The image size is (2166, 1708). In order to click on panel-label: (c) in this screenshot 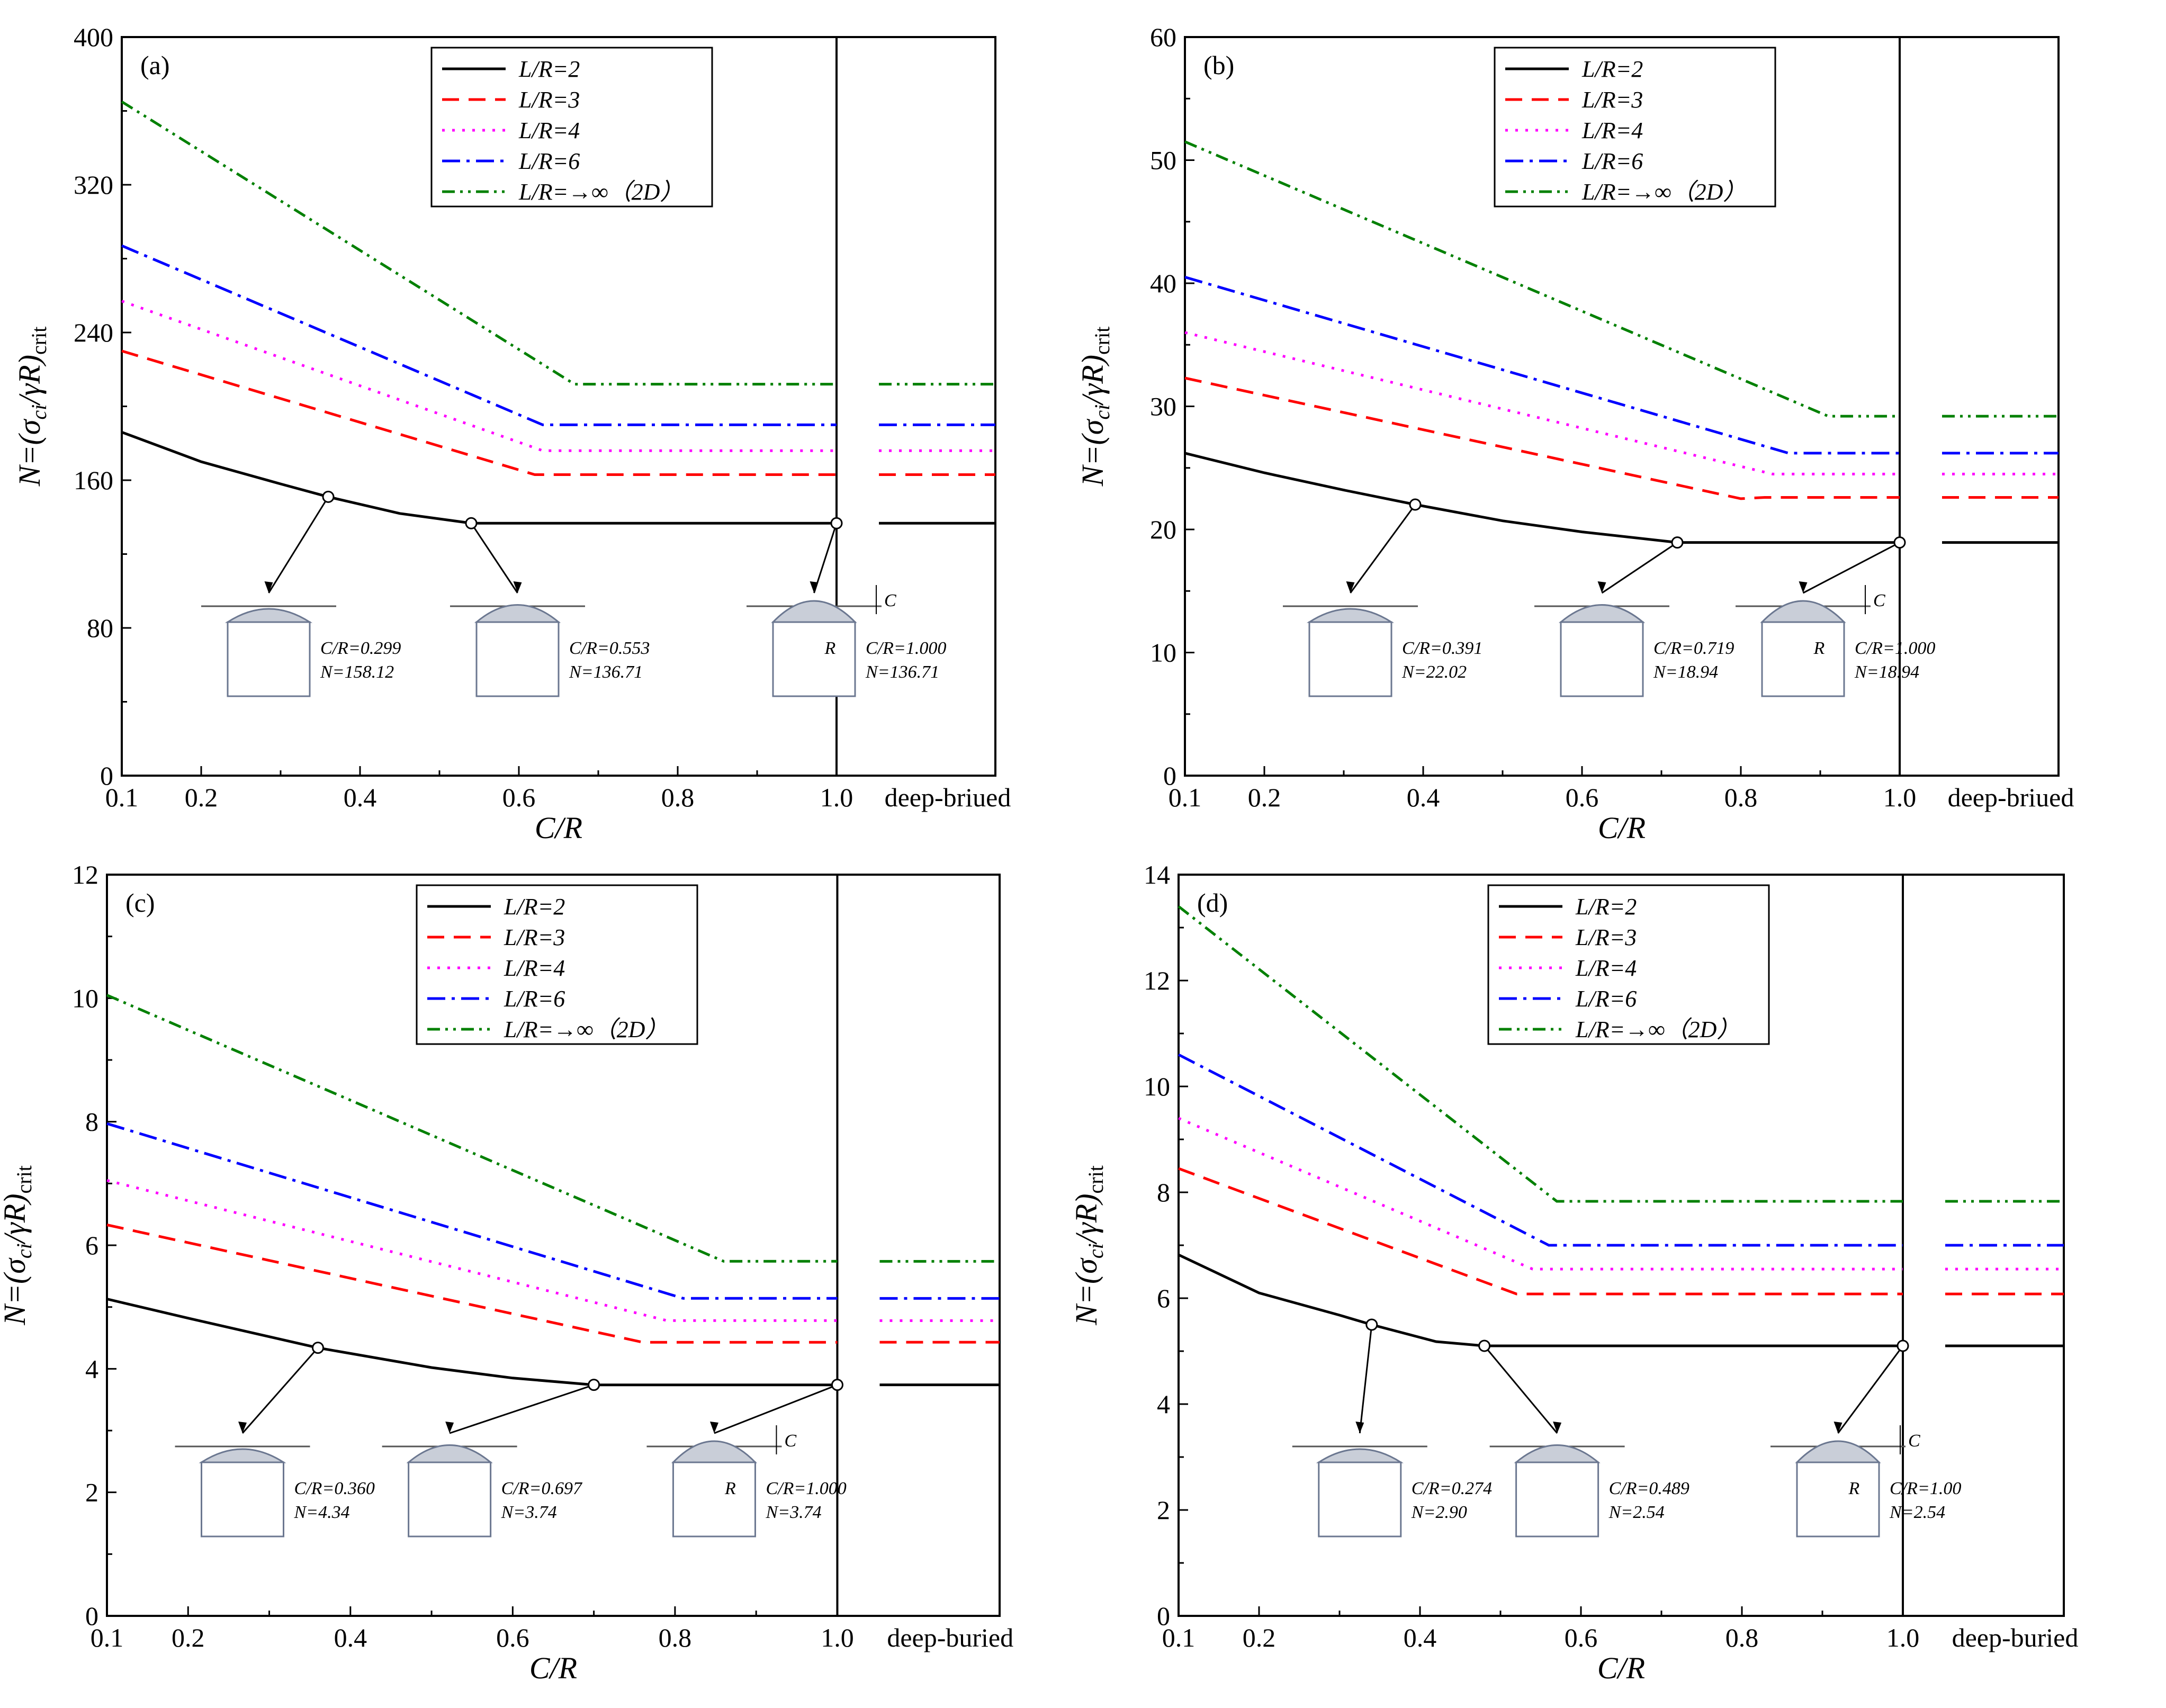, I will do `click(140, 903)`.